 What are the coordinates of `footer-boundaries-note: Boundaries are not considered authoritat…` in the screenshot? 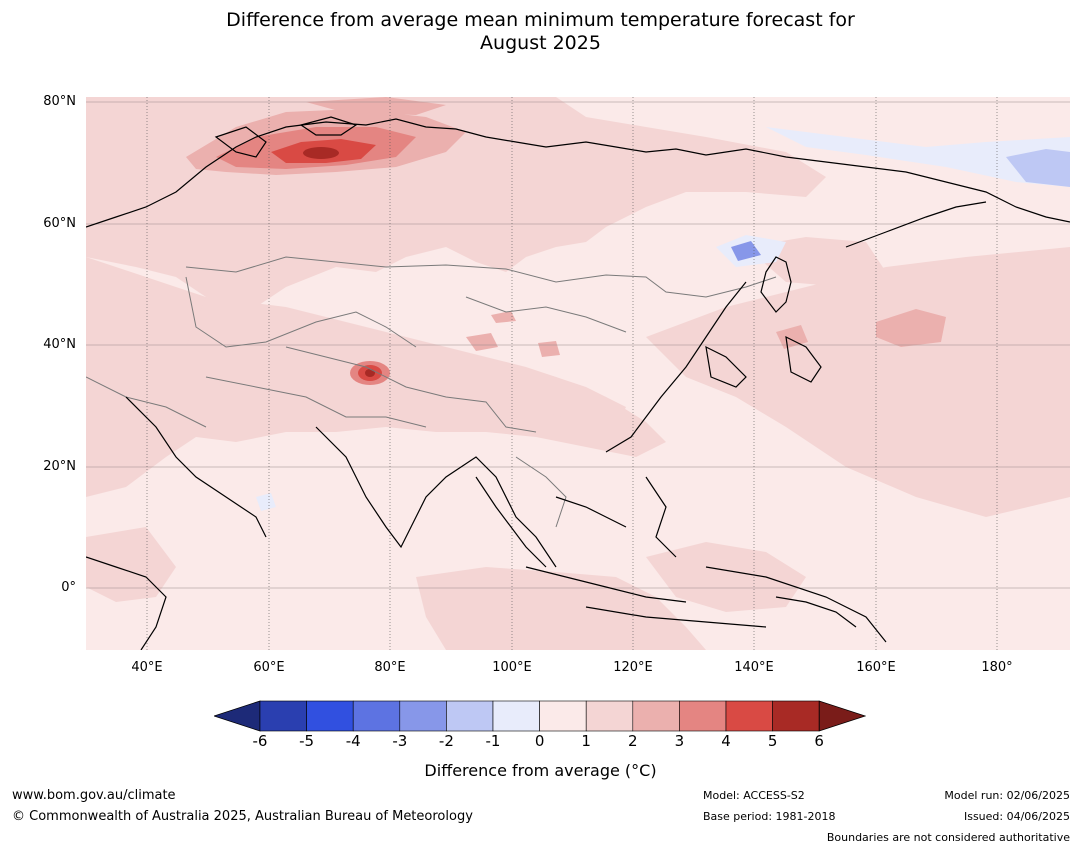 It's located at (948, 837).